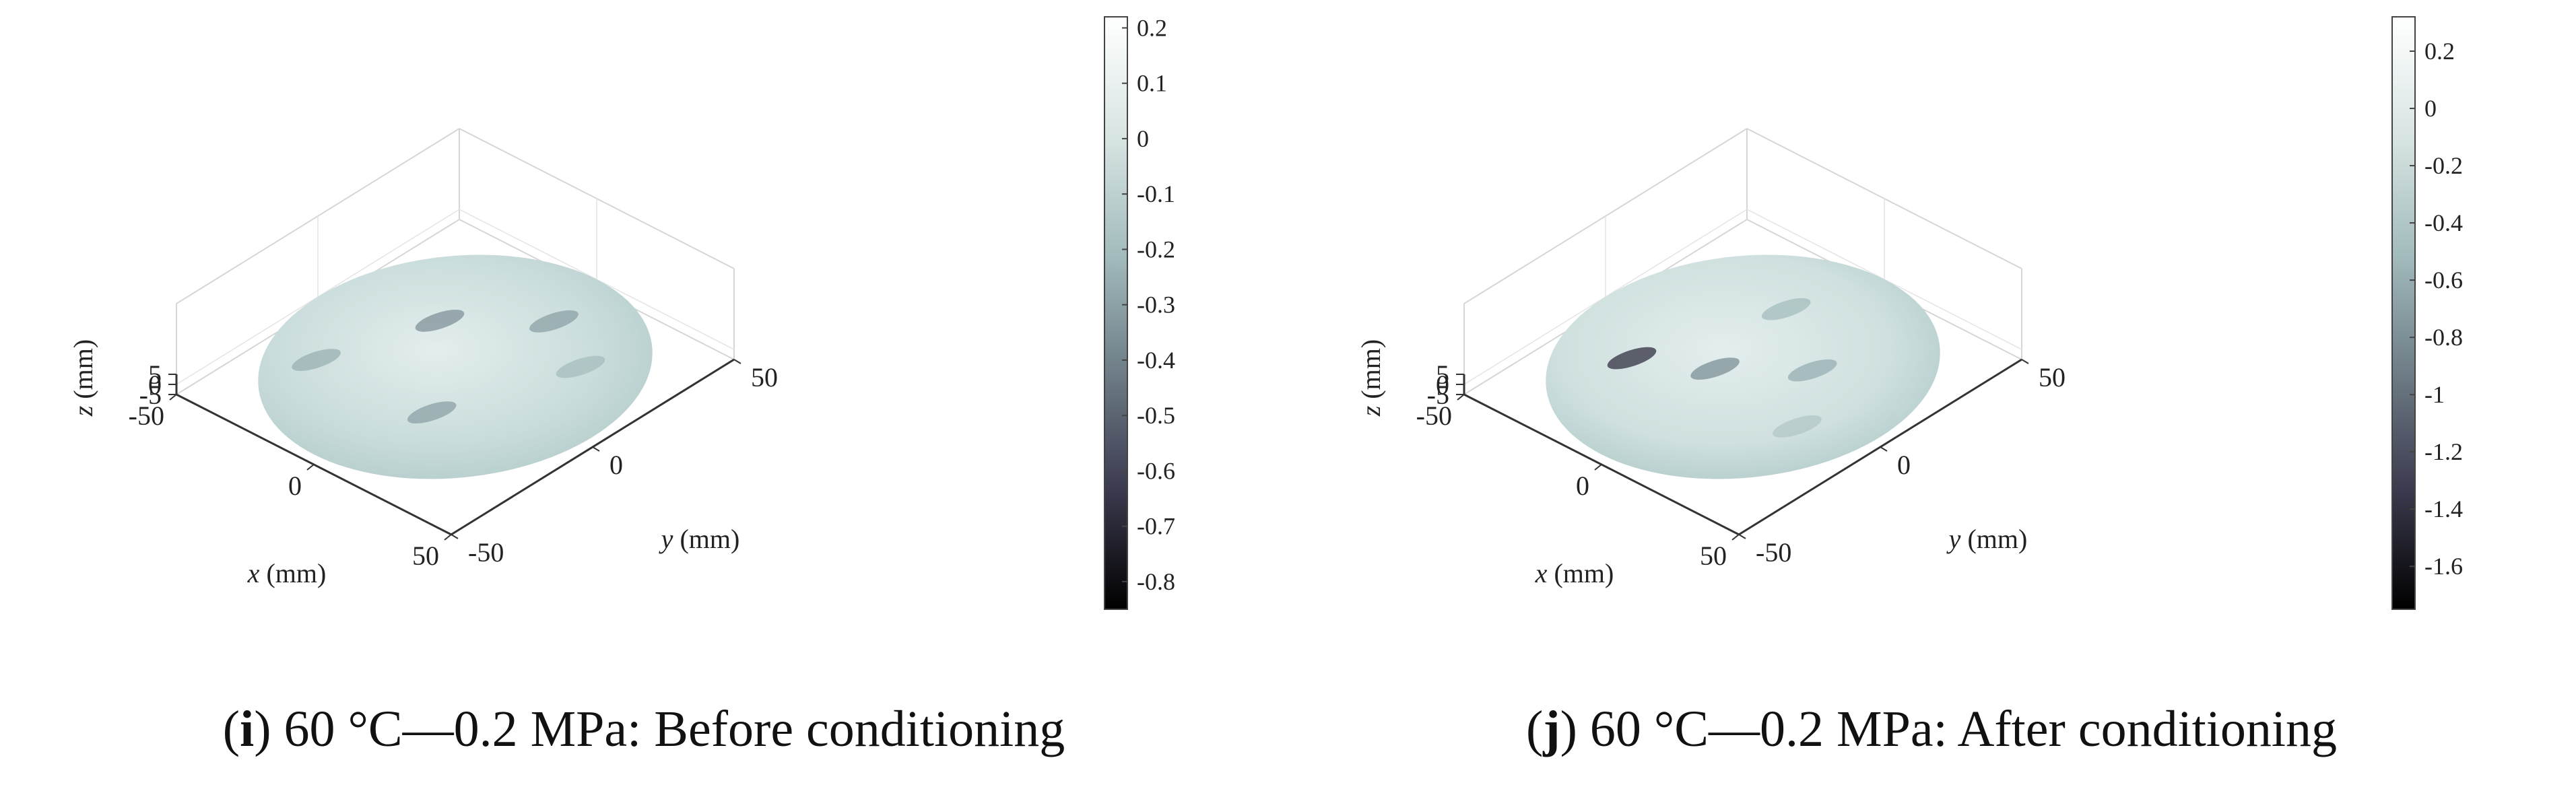  Describe the element at coordinates (2443, 508) in the screenshot. I see `colorbar-tick-label: -1.4` at that location.